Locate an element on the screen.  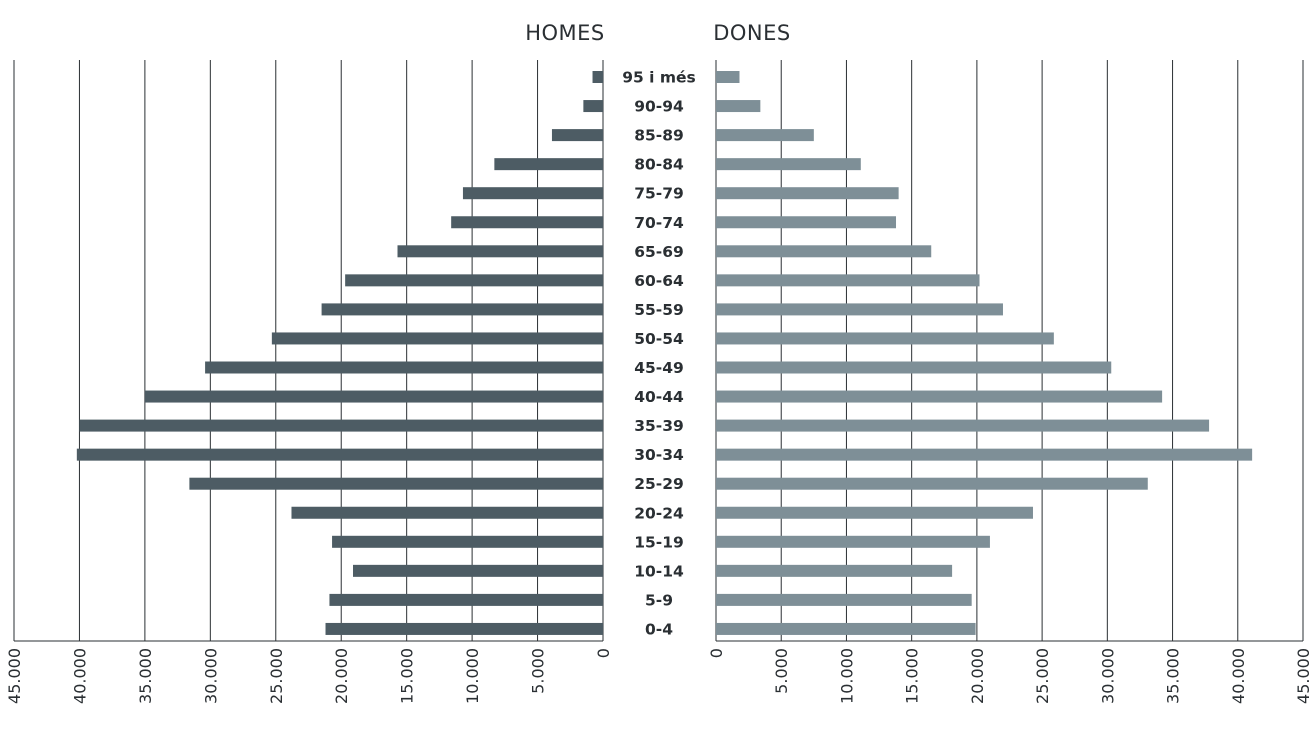
age-group-label: 85-89 is located at coordinates (659, 136).